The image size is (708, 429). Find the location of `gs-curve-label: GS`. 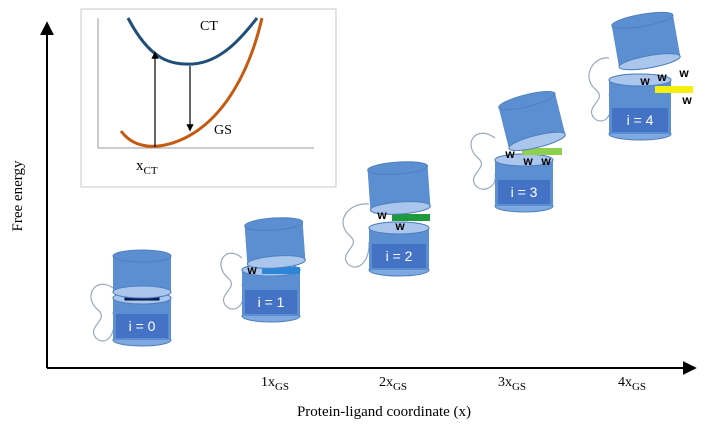

gs-curve-label: GS is located at coordinates (223, 130).